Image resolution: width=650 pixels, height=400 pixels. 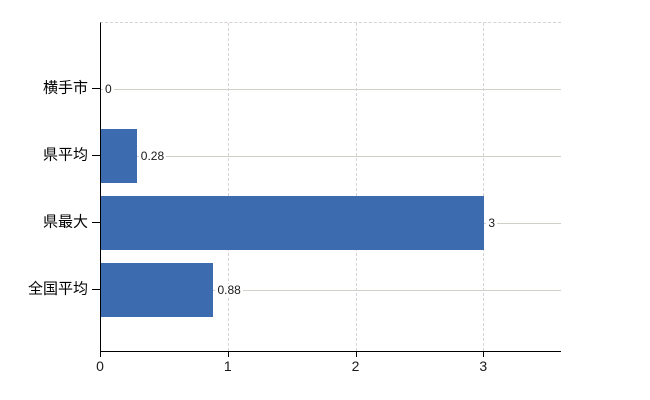 What do you see at coordinates (227, 366) in the screenshot?
I see `x-tick-label: 1` at bounding box center [227, 366].